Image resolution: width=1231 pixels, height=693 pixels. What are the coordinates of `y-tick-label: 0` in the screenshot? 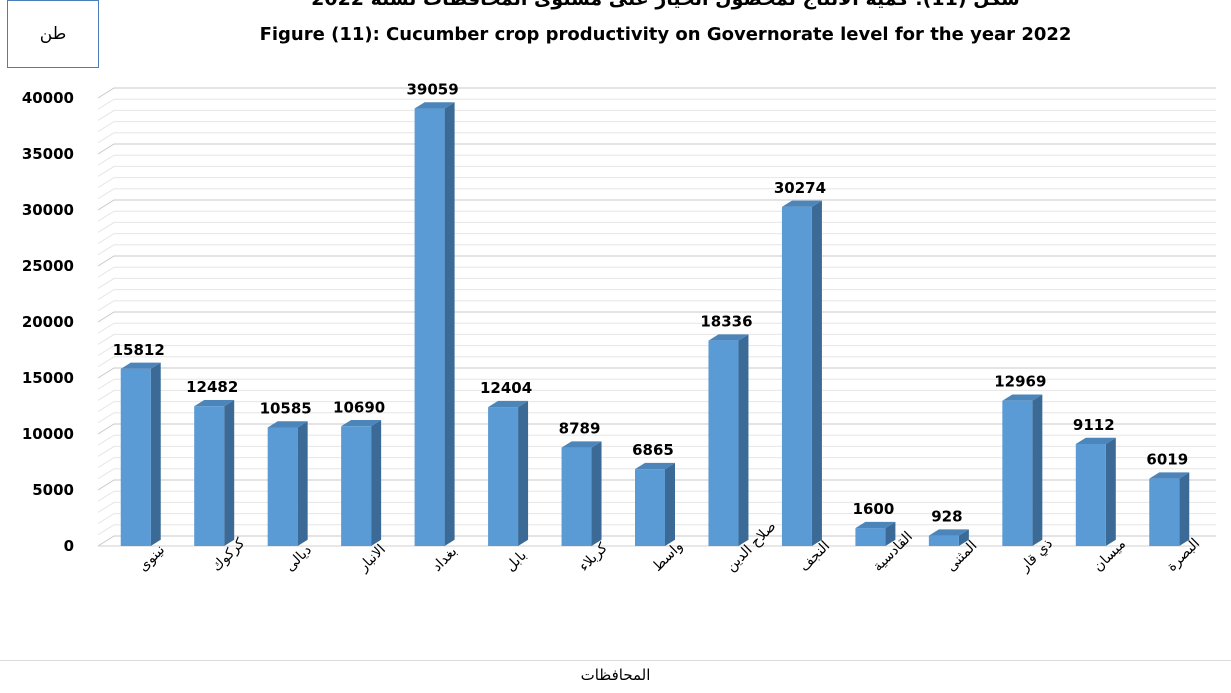 It's located at (69, 546).